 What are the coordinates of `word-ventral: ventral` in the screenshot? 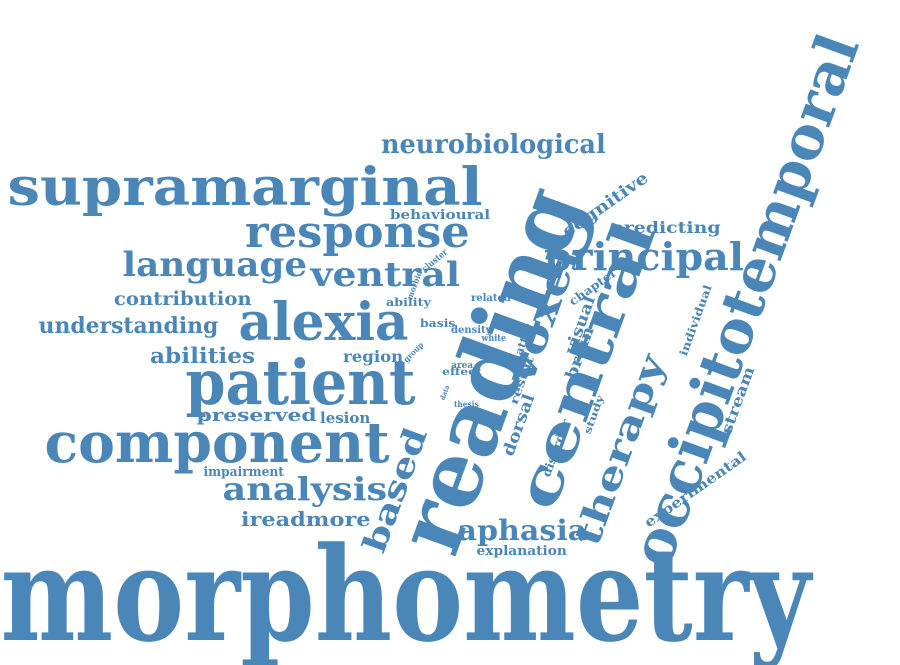 It's located at (385, 275).